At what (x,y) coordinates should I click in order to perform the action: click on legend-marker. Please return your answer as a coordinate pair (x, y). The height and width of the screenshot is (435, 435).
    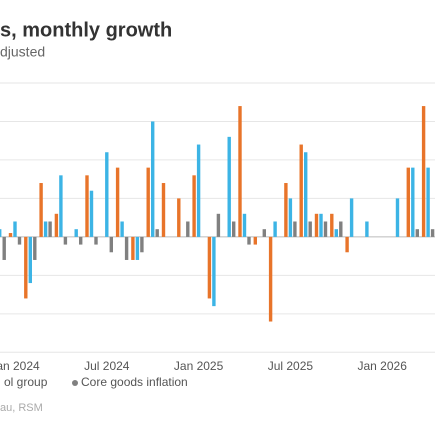
    Looking at the image, I should click on (75, 383).